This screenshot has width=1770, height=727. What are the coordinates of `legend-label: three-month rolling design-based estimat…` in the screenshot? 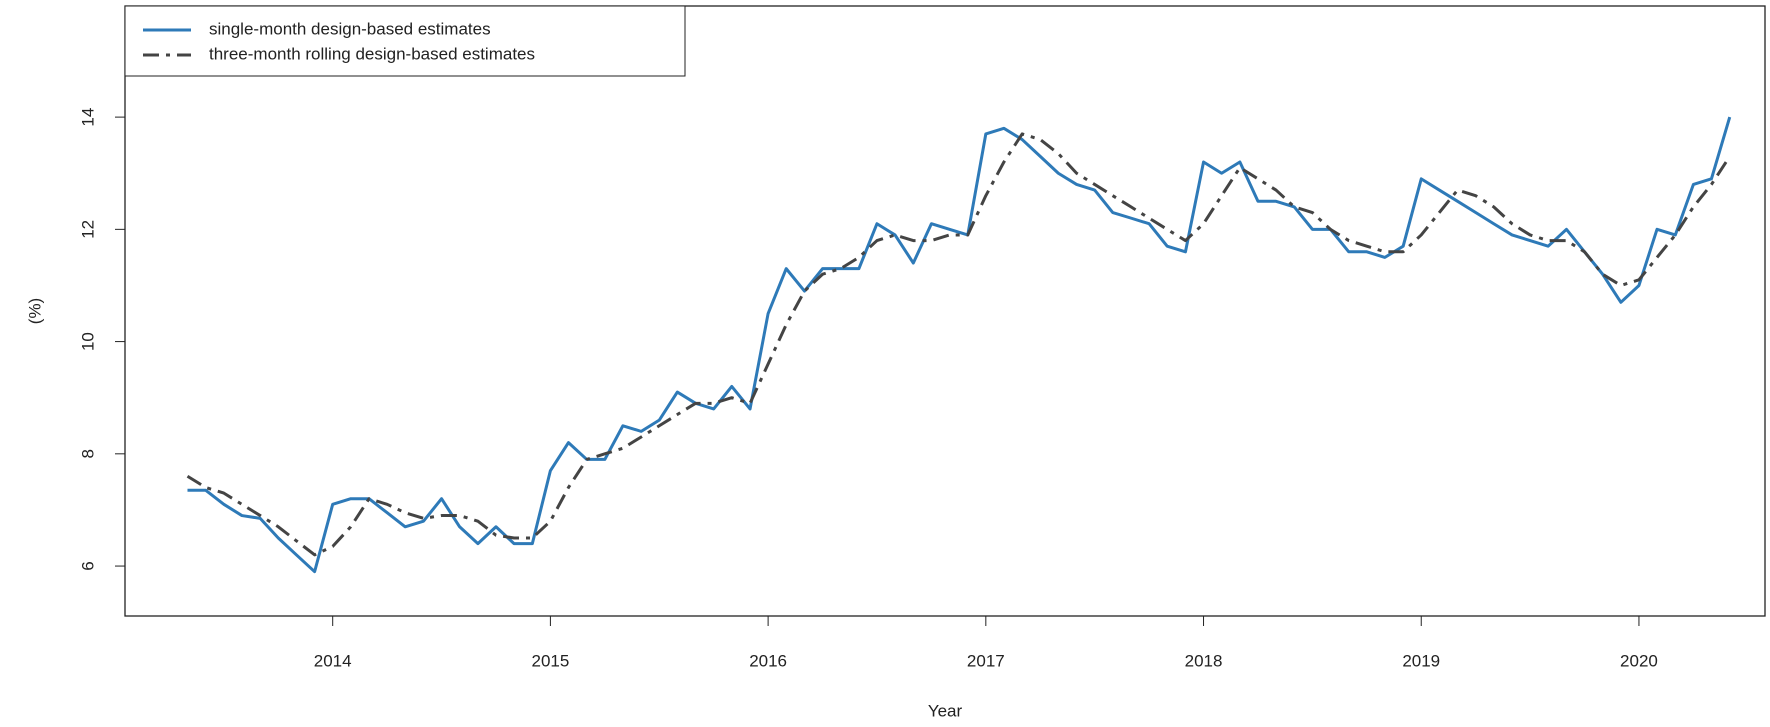 It's located at (372, 53).